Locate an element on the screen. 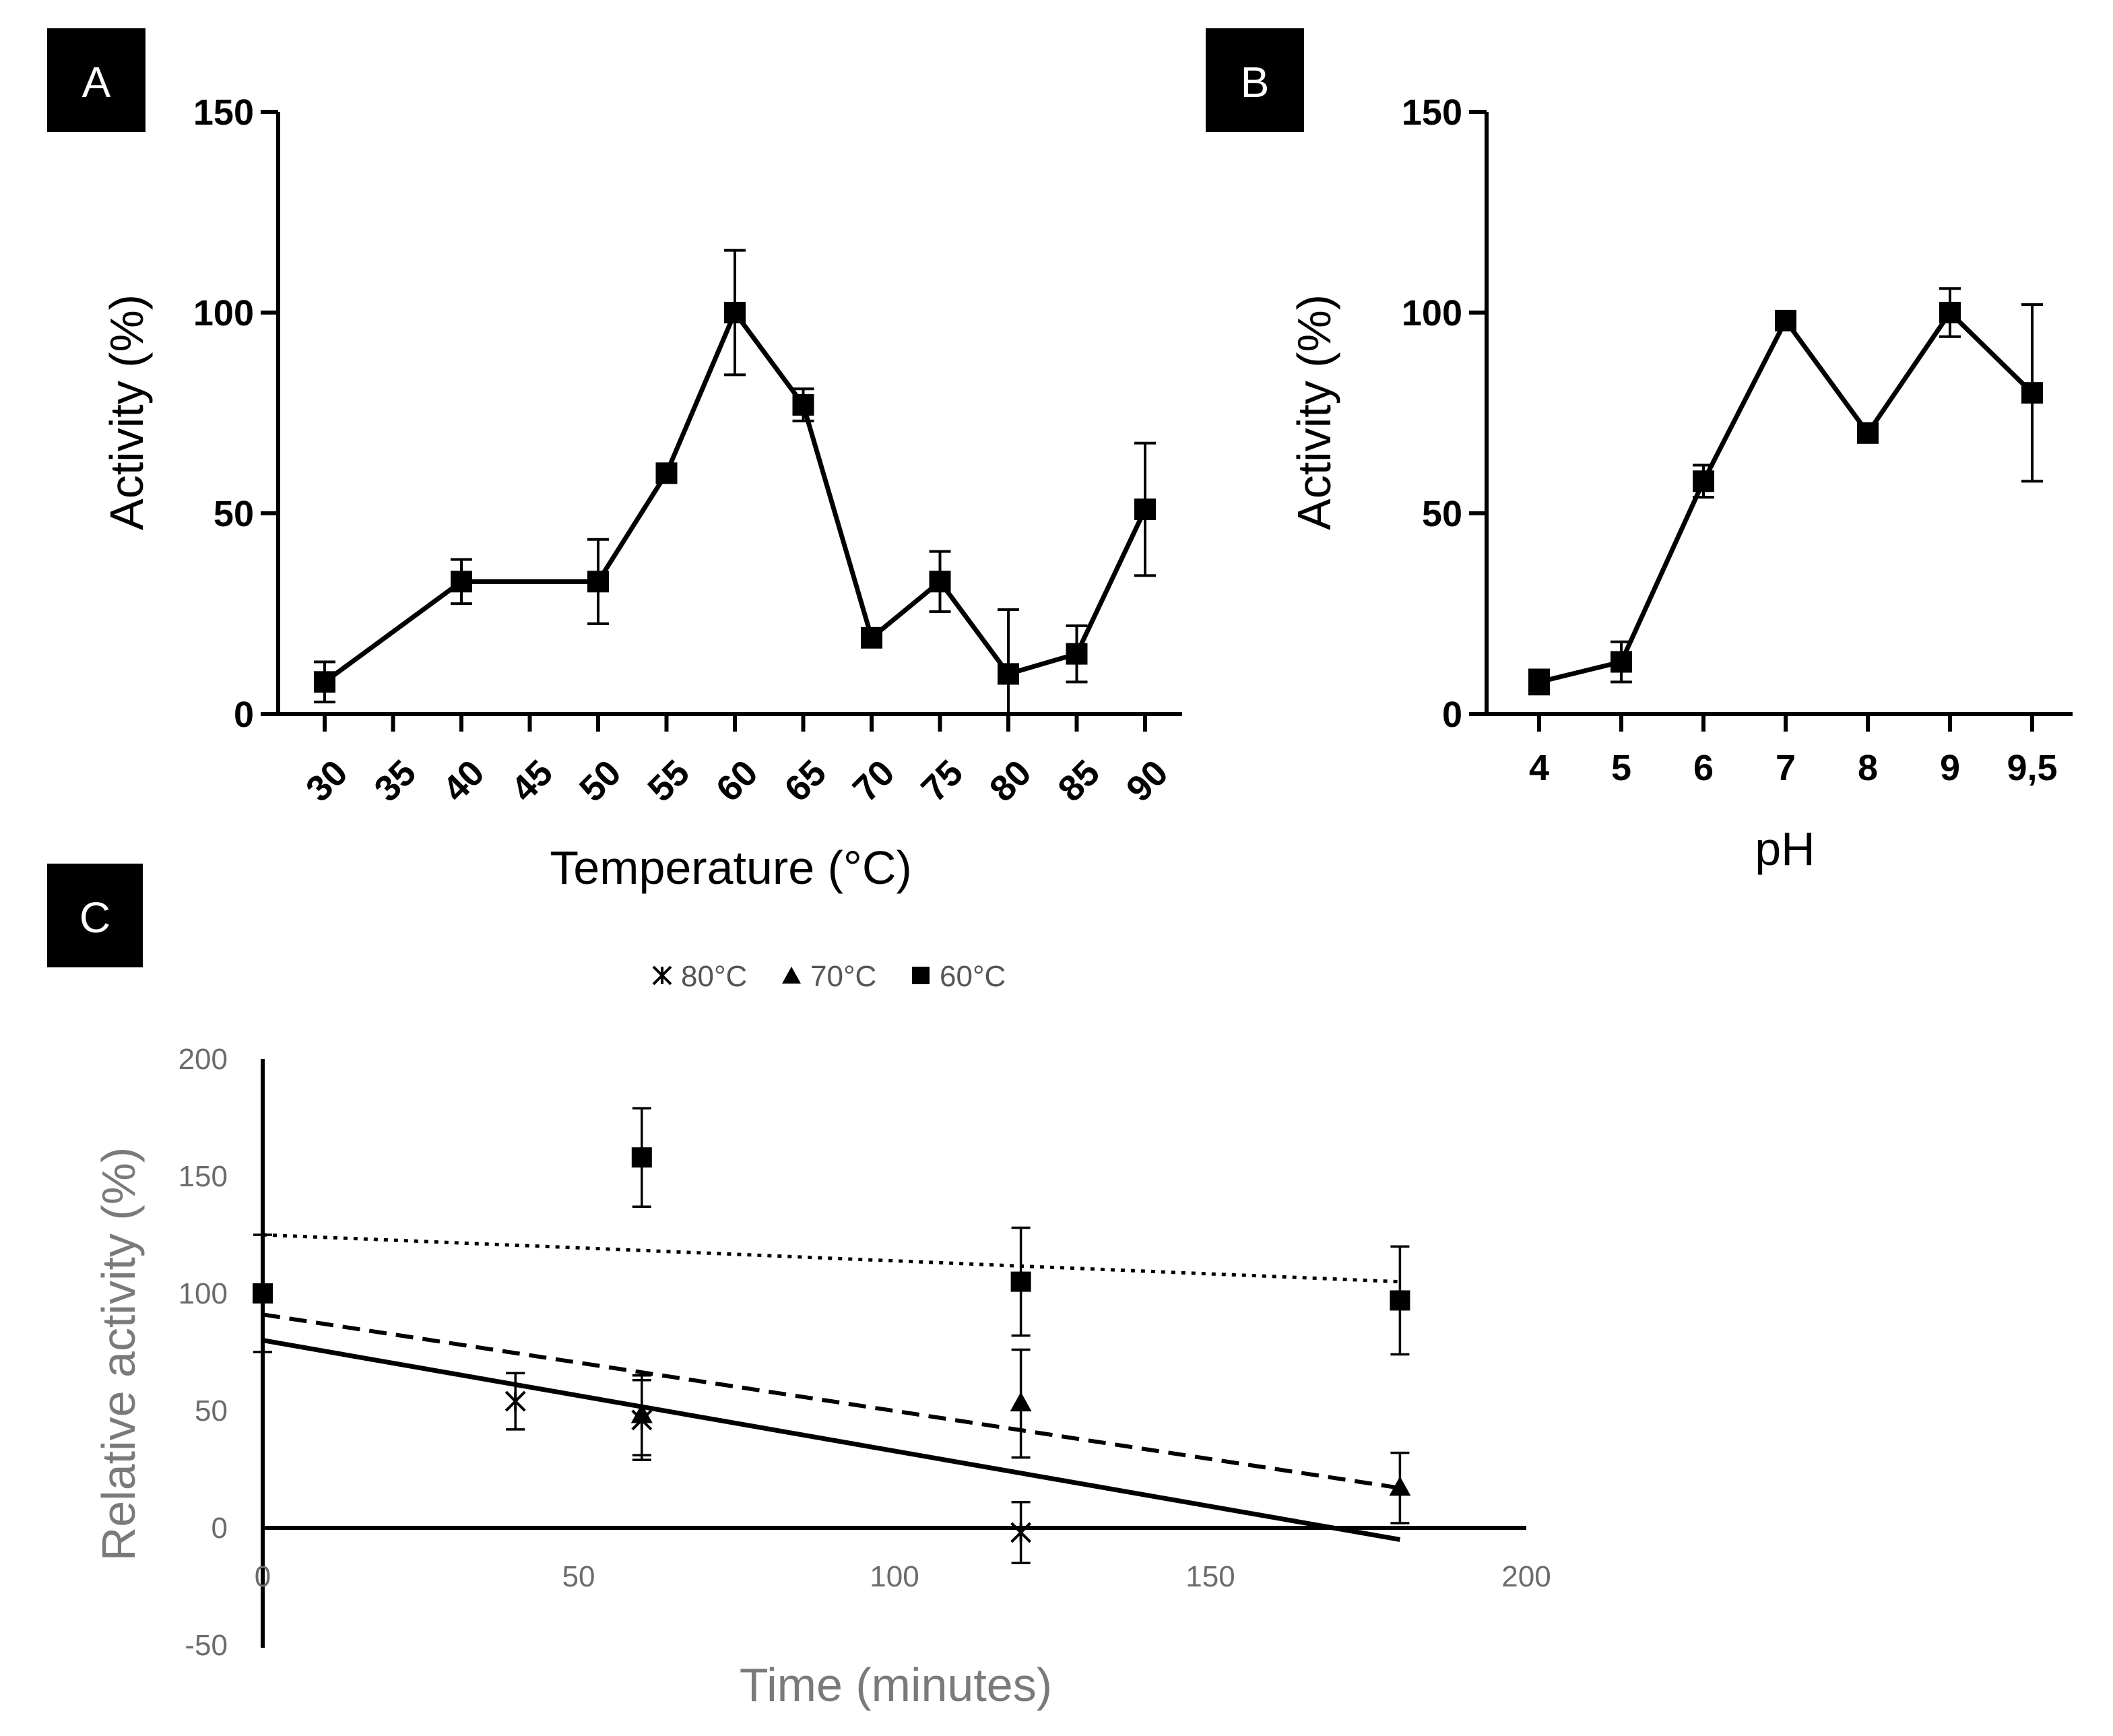 The height and width of the screenshot is (1736, 2113). b-x-tick-label-6: 9,5 is located at coordinates (2032, 768).